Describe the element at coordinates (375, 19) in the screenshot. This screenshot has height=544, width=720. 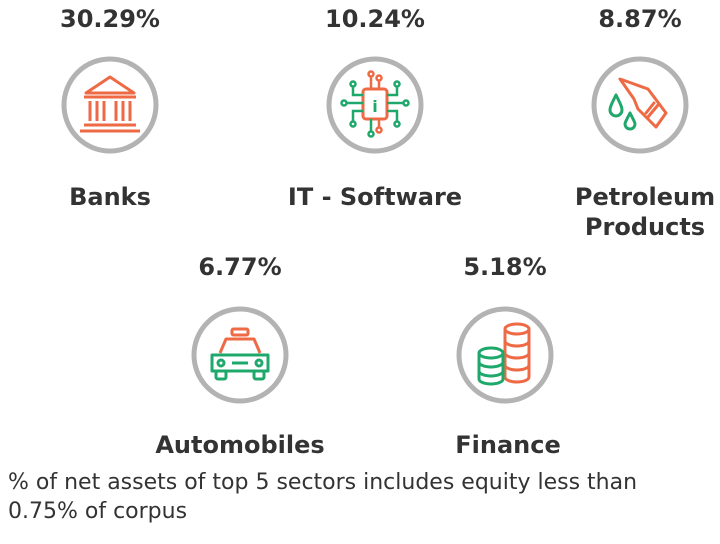
I see `sector-percent-it-software: 10.24%` at that location.